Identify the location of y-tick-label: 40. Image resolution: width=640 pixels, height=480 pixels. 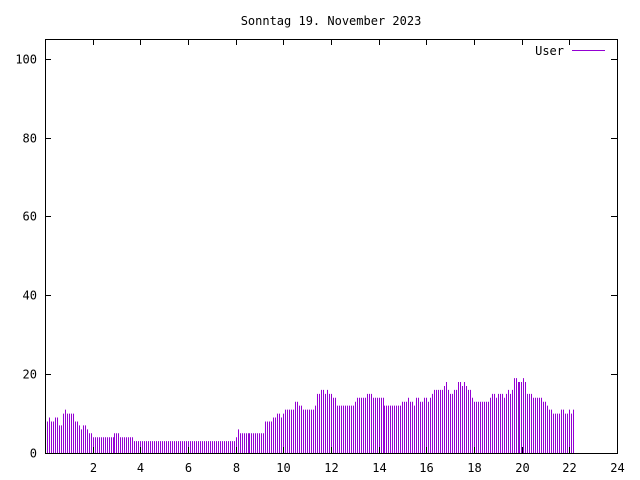
(30, 296).